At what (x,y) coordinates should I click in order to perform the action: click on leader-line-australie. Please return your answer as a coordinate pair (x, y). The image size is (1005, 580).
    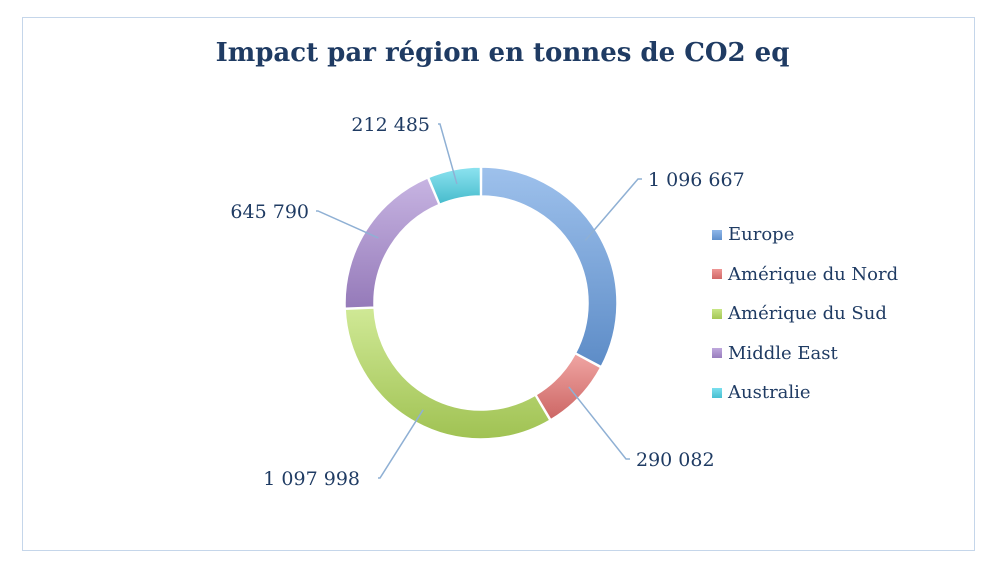
    Looking at the image, I should click on (448, 154).